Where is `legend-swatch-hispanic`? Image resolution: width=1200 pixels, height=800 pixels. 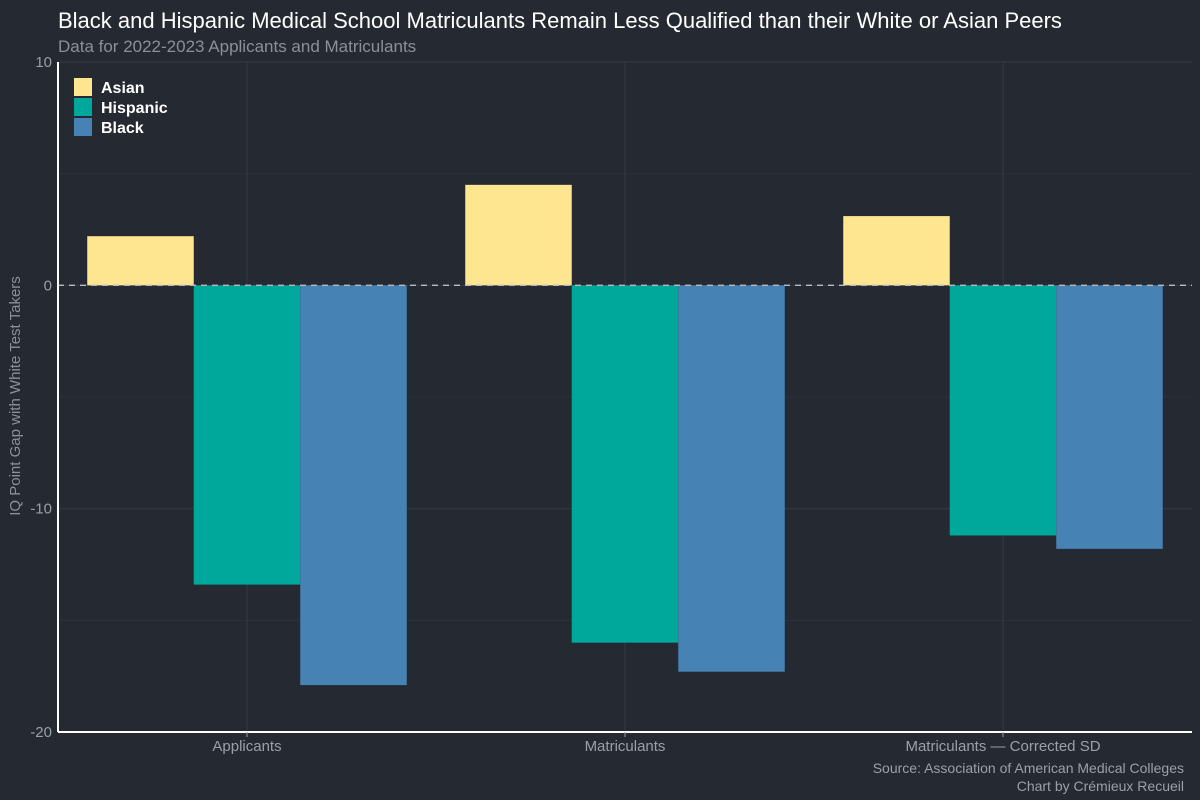 legend-swatch-hispanic is located at coordinates (83, 107).